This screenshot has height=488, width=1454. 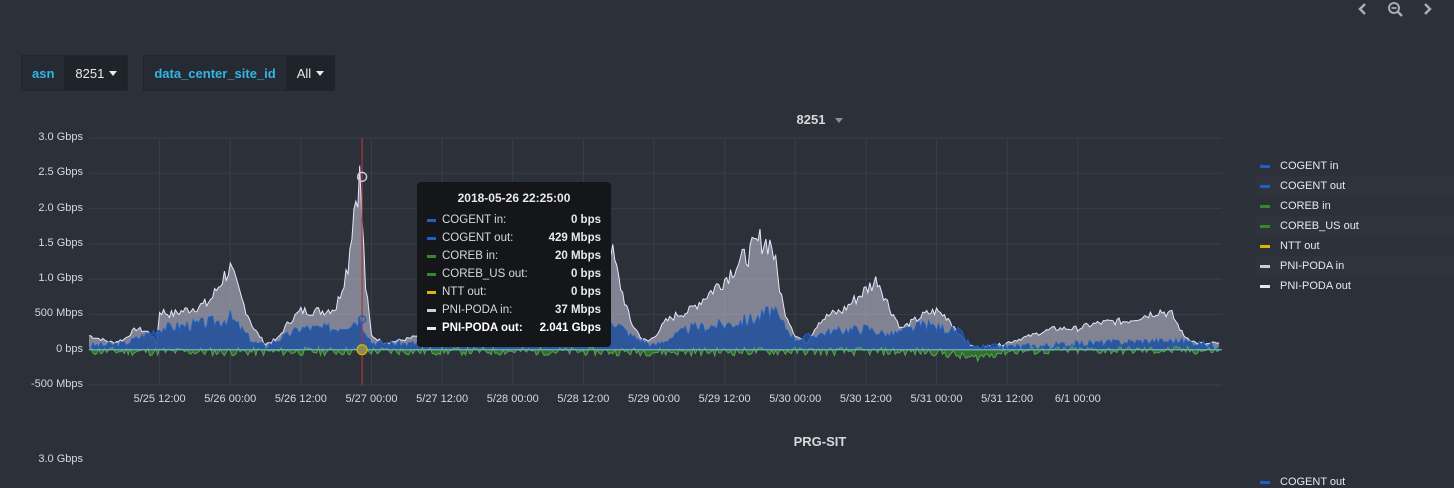 What do you see at coordinates (1007, 399) in the screenshot?
I see `x-tick-label: 5/31 12:00` at bounding box center [1007, 399].